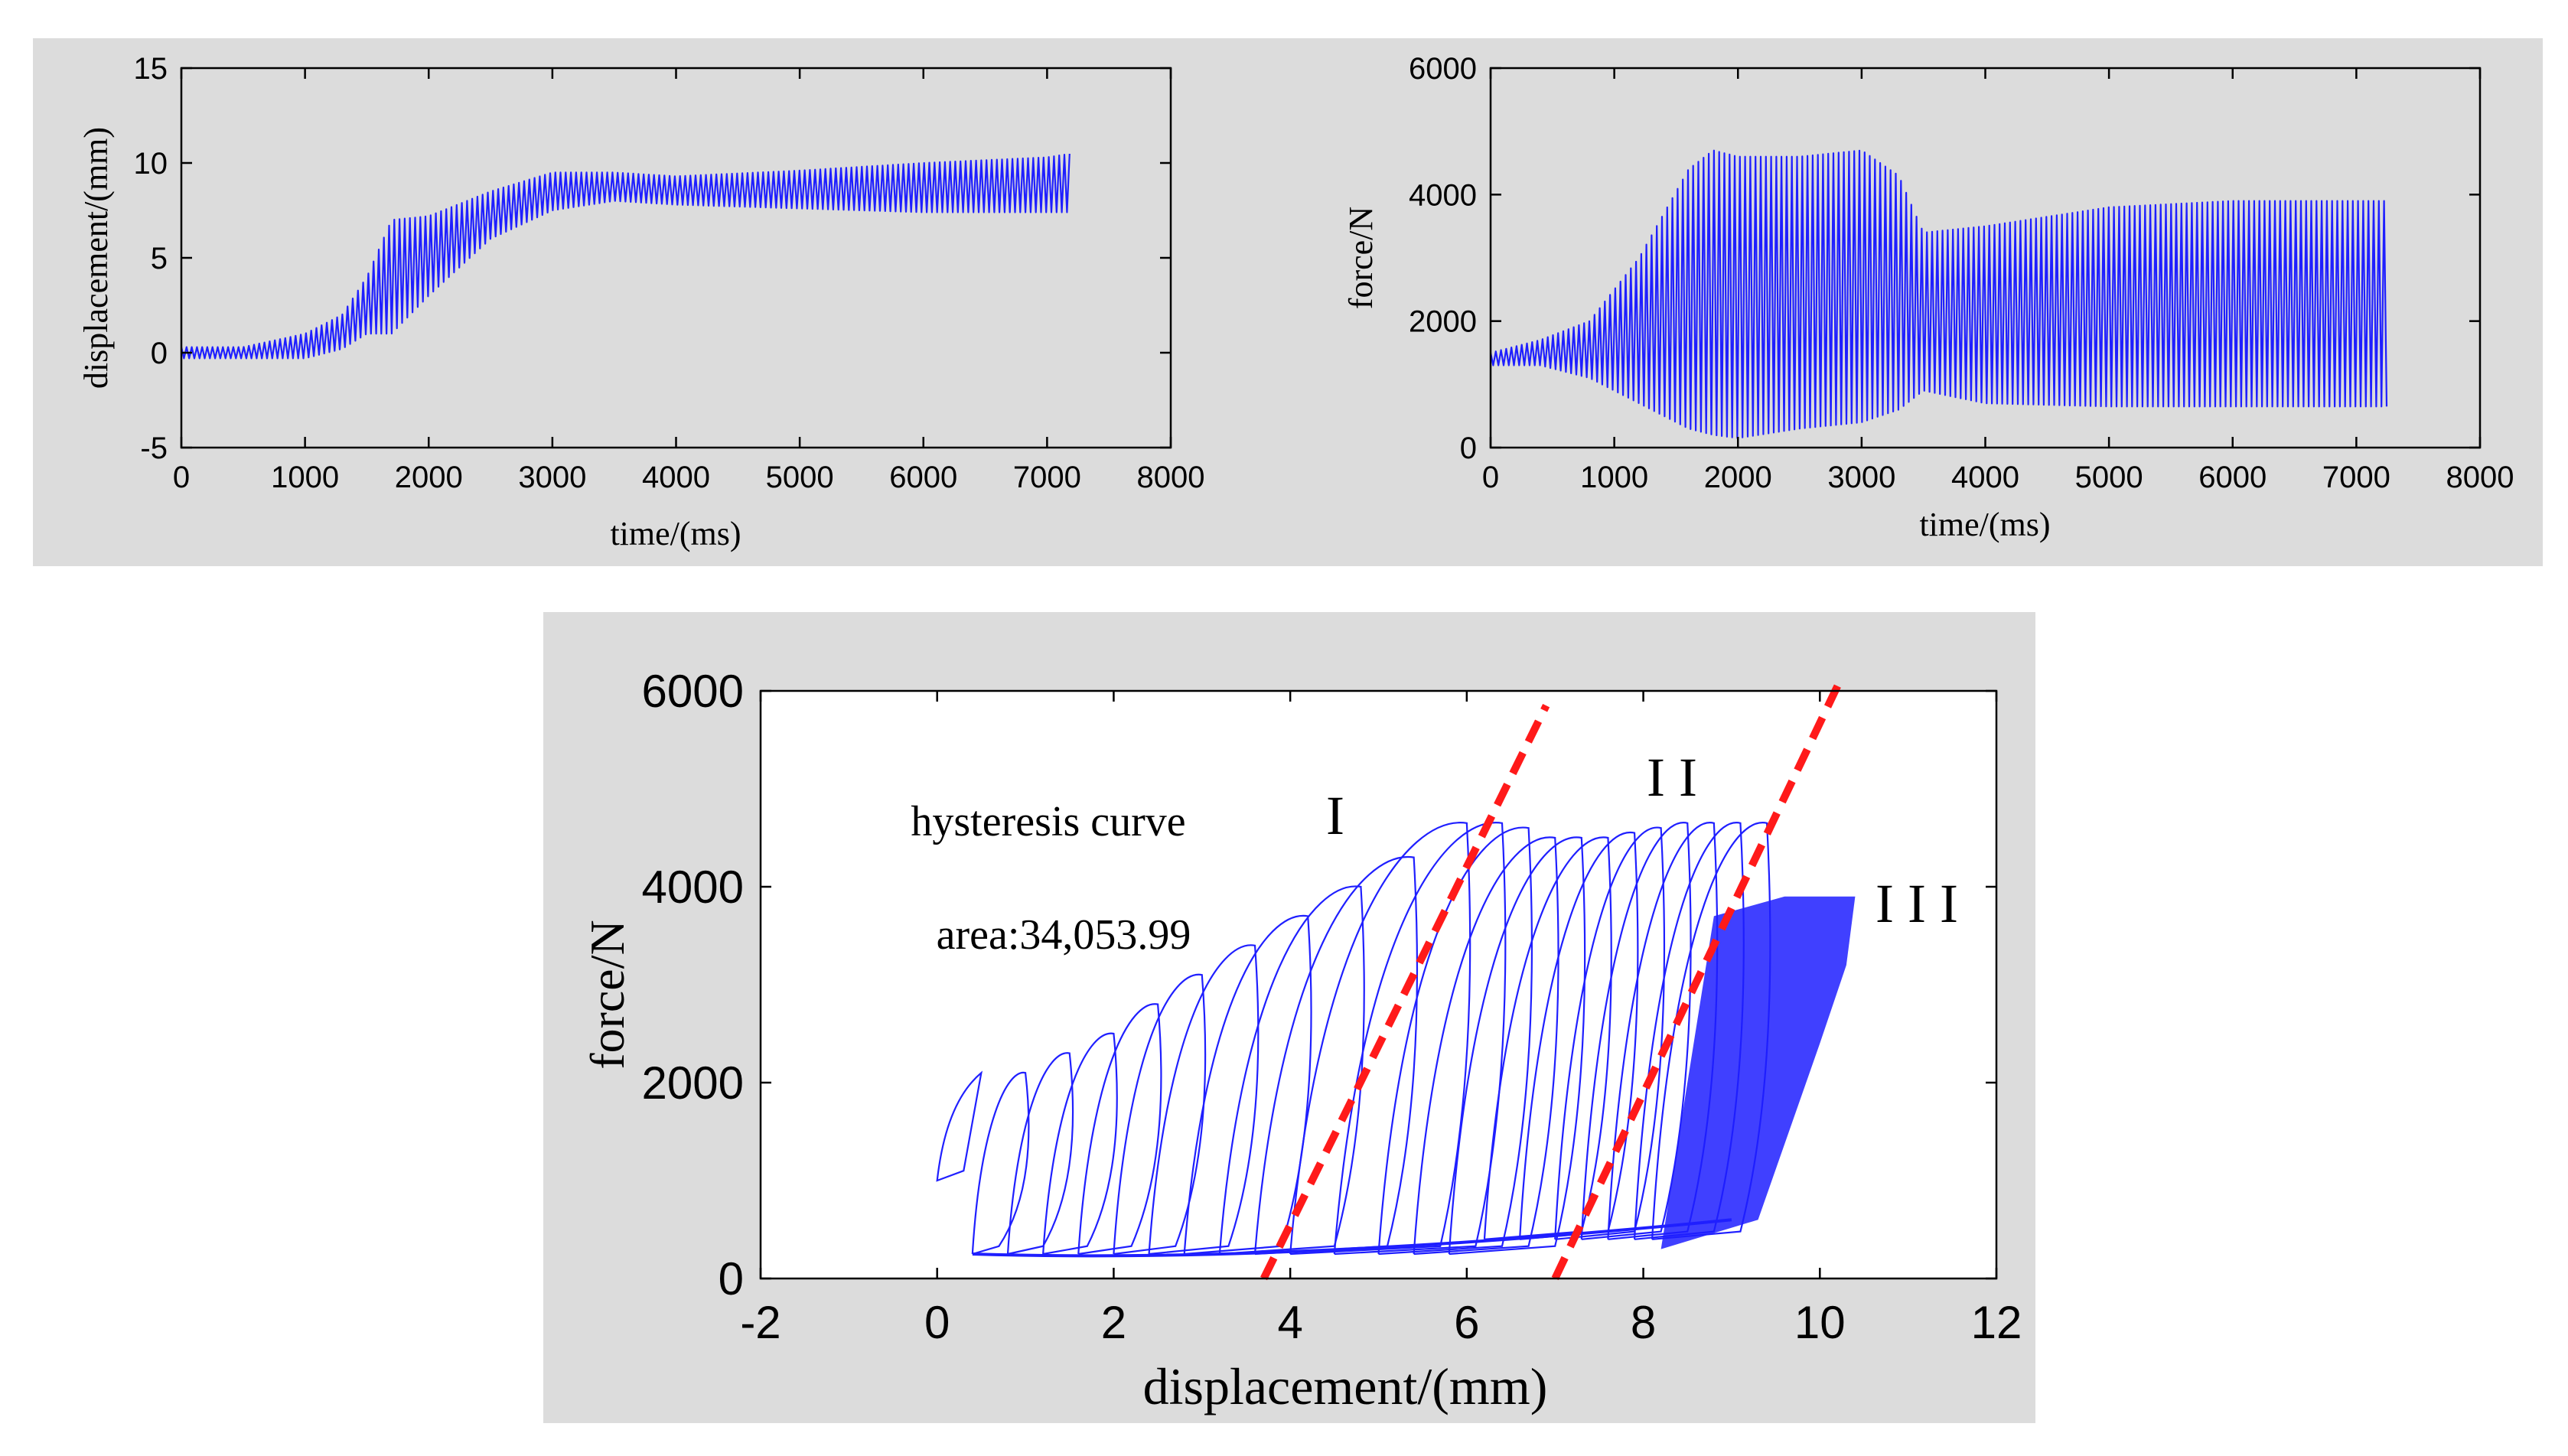 The height and width of the screenshot is (1456, 2568). What do you see at coordinates (154, 448) in the screenshot?
I see `y-tick-label: -5` at bounding box center [154, 448].